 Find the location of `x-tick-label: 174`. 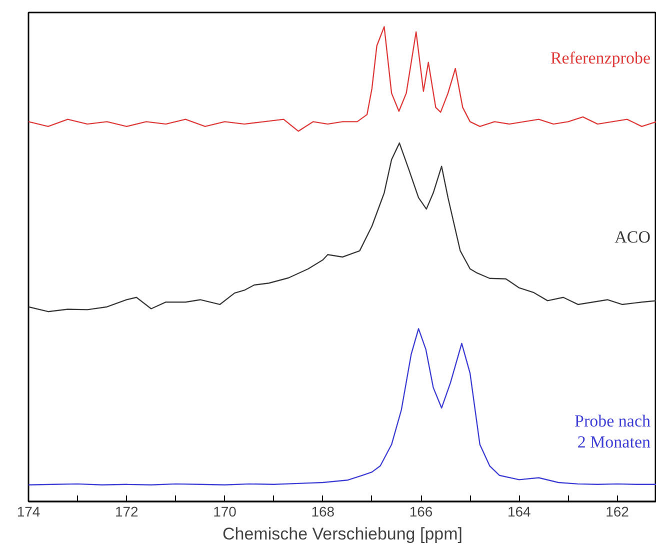

x-tick-label: 174 is located at coordinates (28, 512).